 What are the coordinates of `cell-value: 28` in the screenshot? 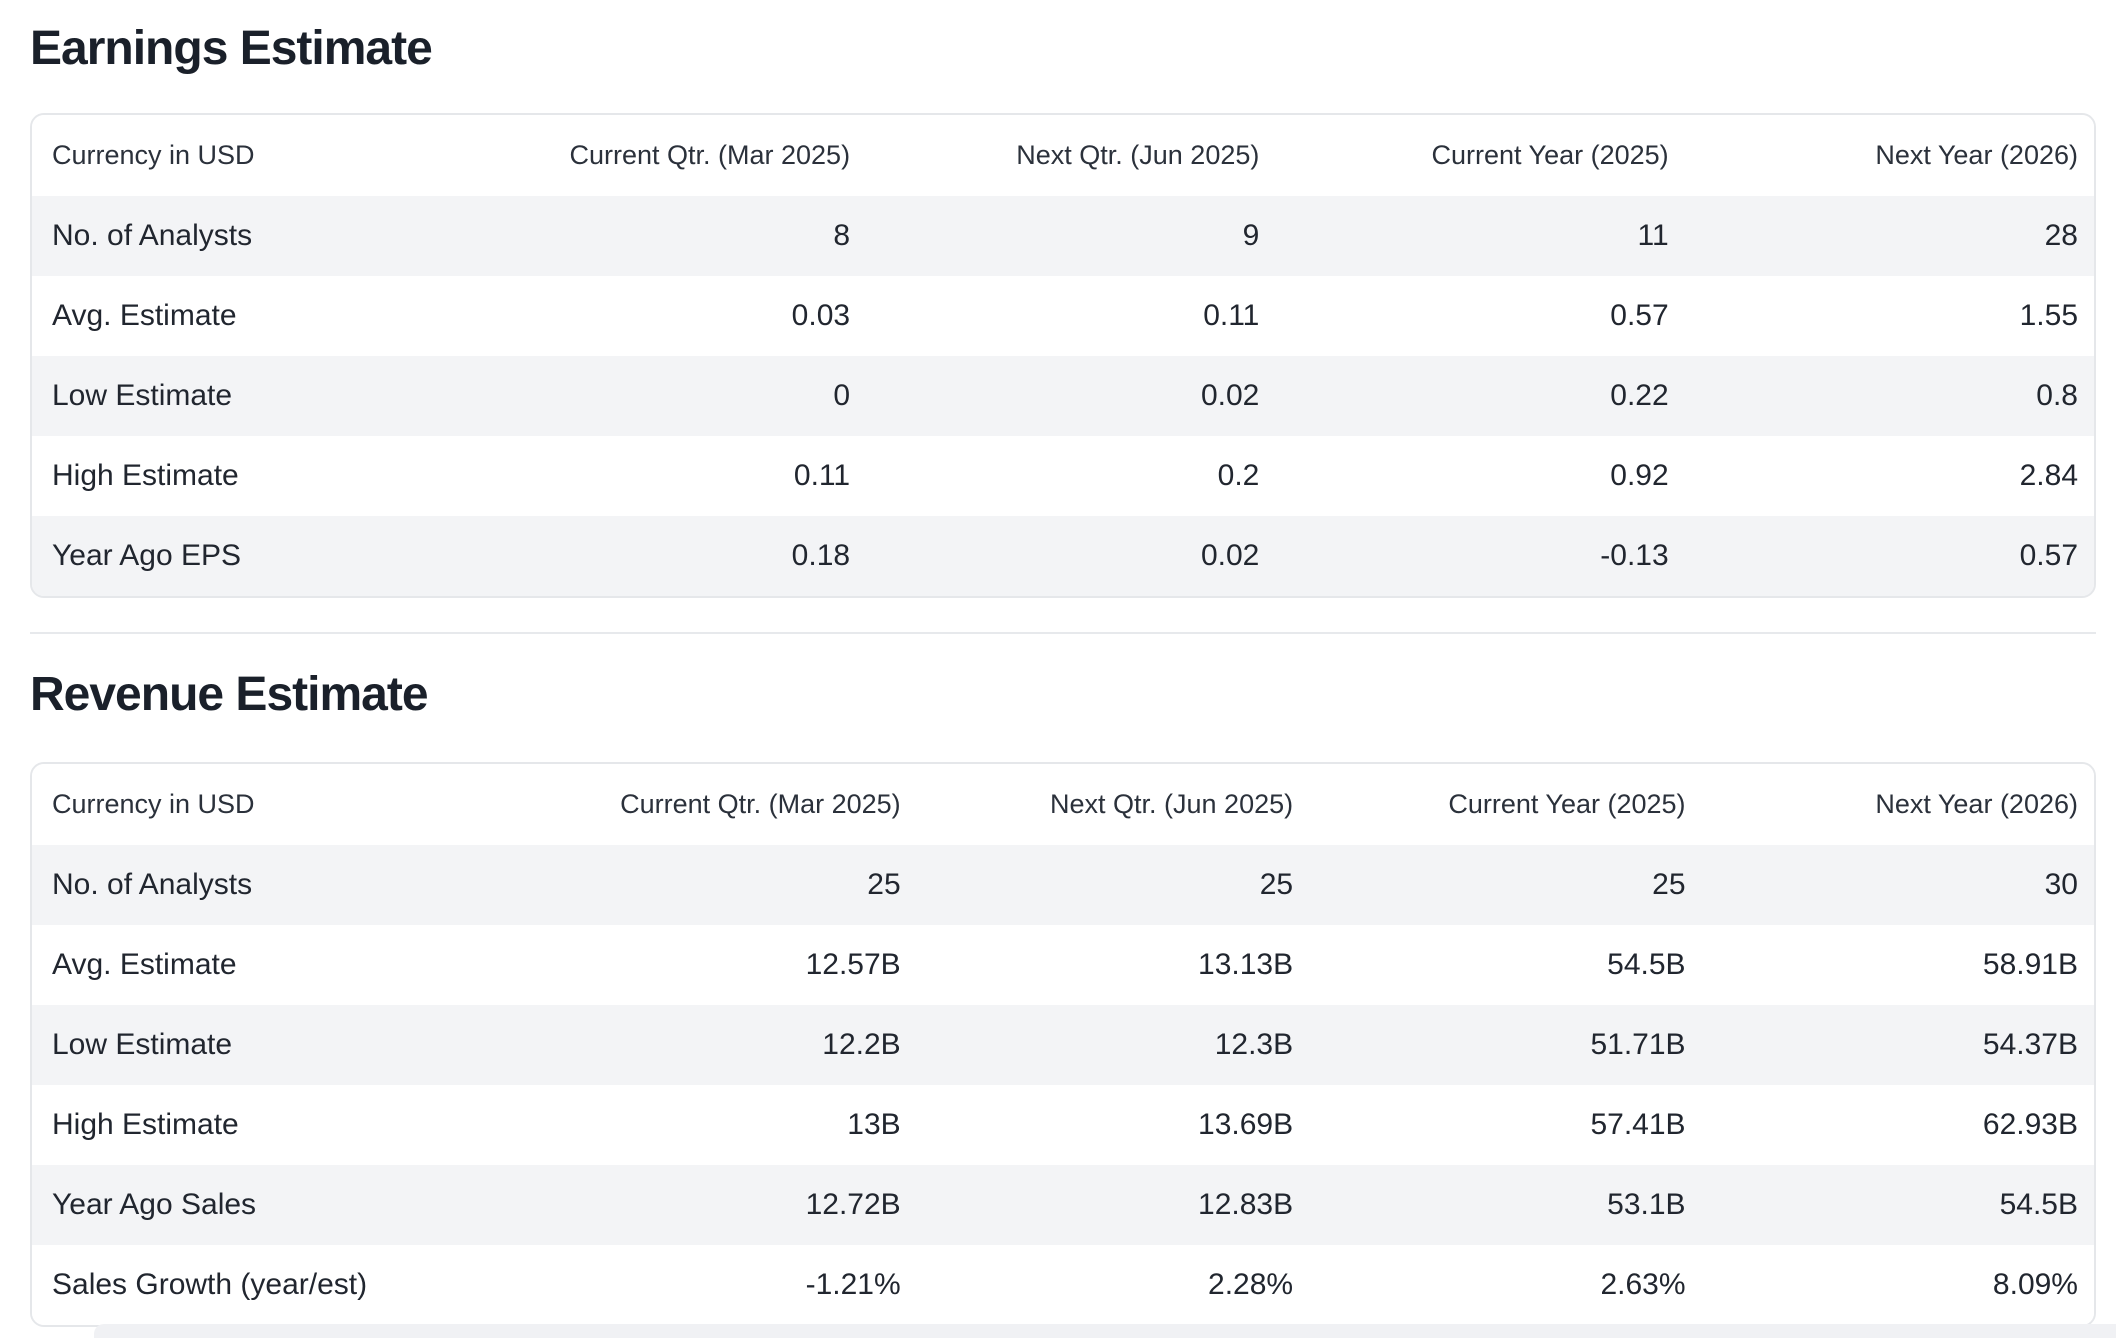 It's located at (1889, 236).